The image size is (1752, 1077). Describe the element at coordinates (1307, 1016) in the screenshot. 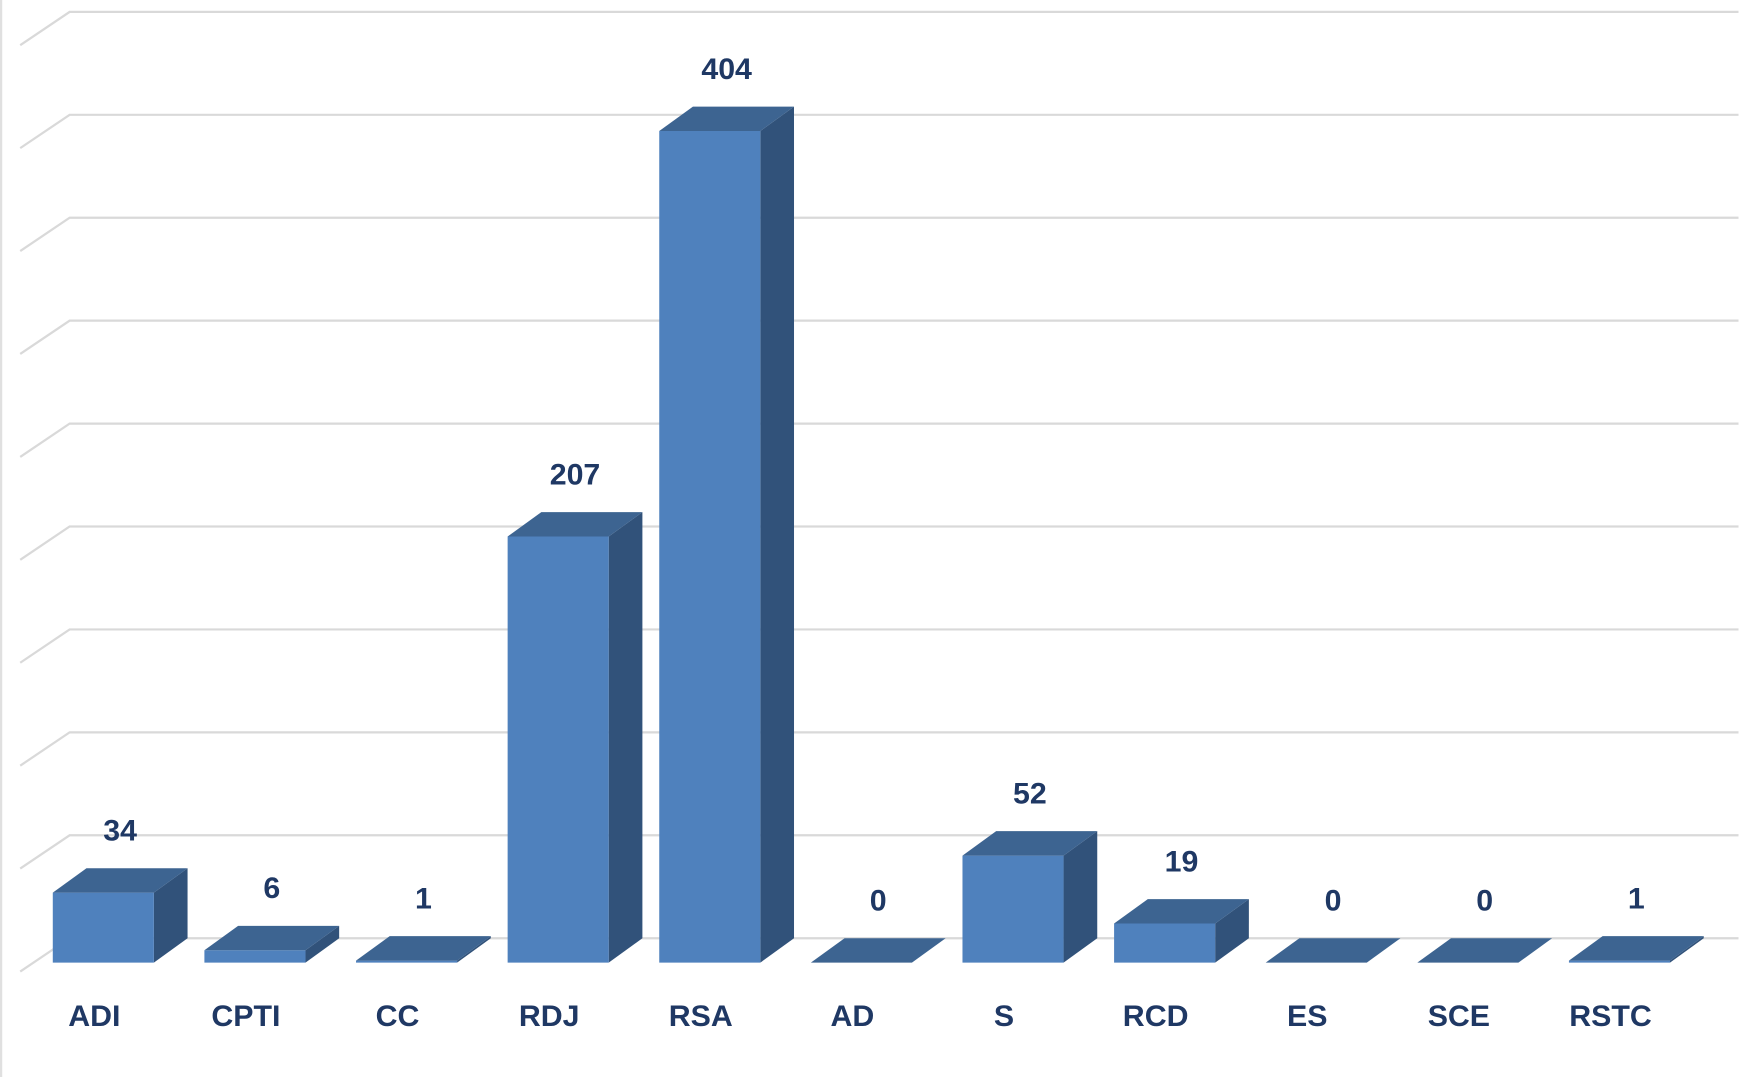

I see `x-tick-label: ES` at that location.